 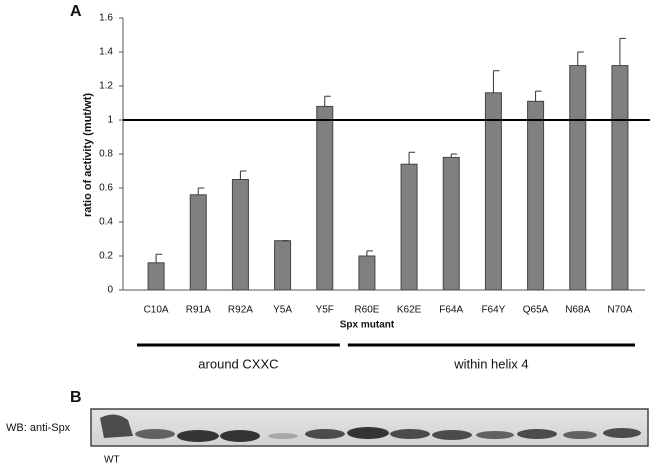 What do you see at coordinates (493, 310) in the screenshot?
I see `x-tick-label: F64Y` at bounding box center [493, 310].